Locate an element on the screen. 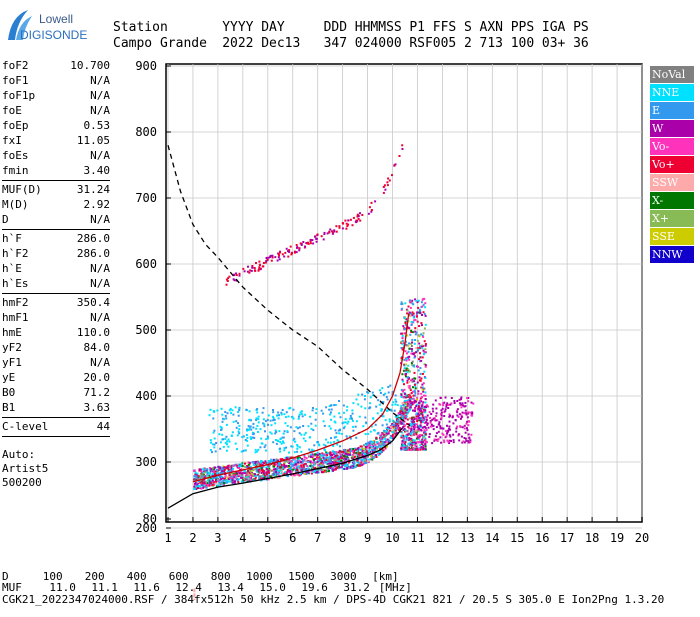 The image size is (700, 617). header-values-cell: 713 is located at coordinates (491, 43).